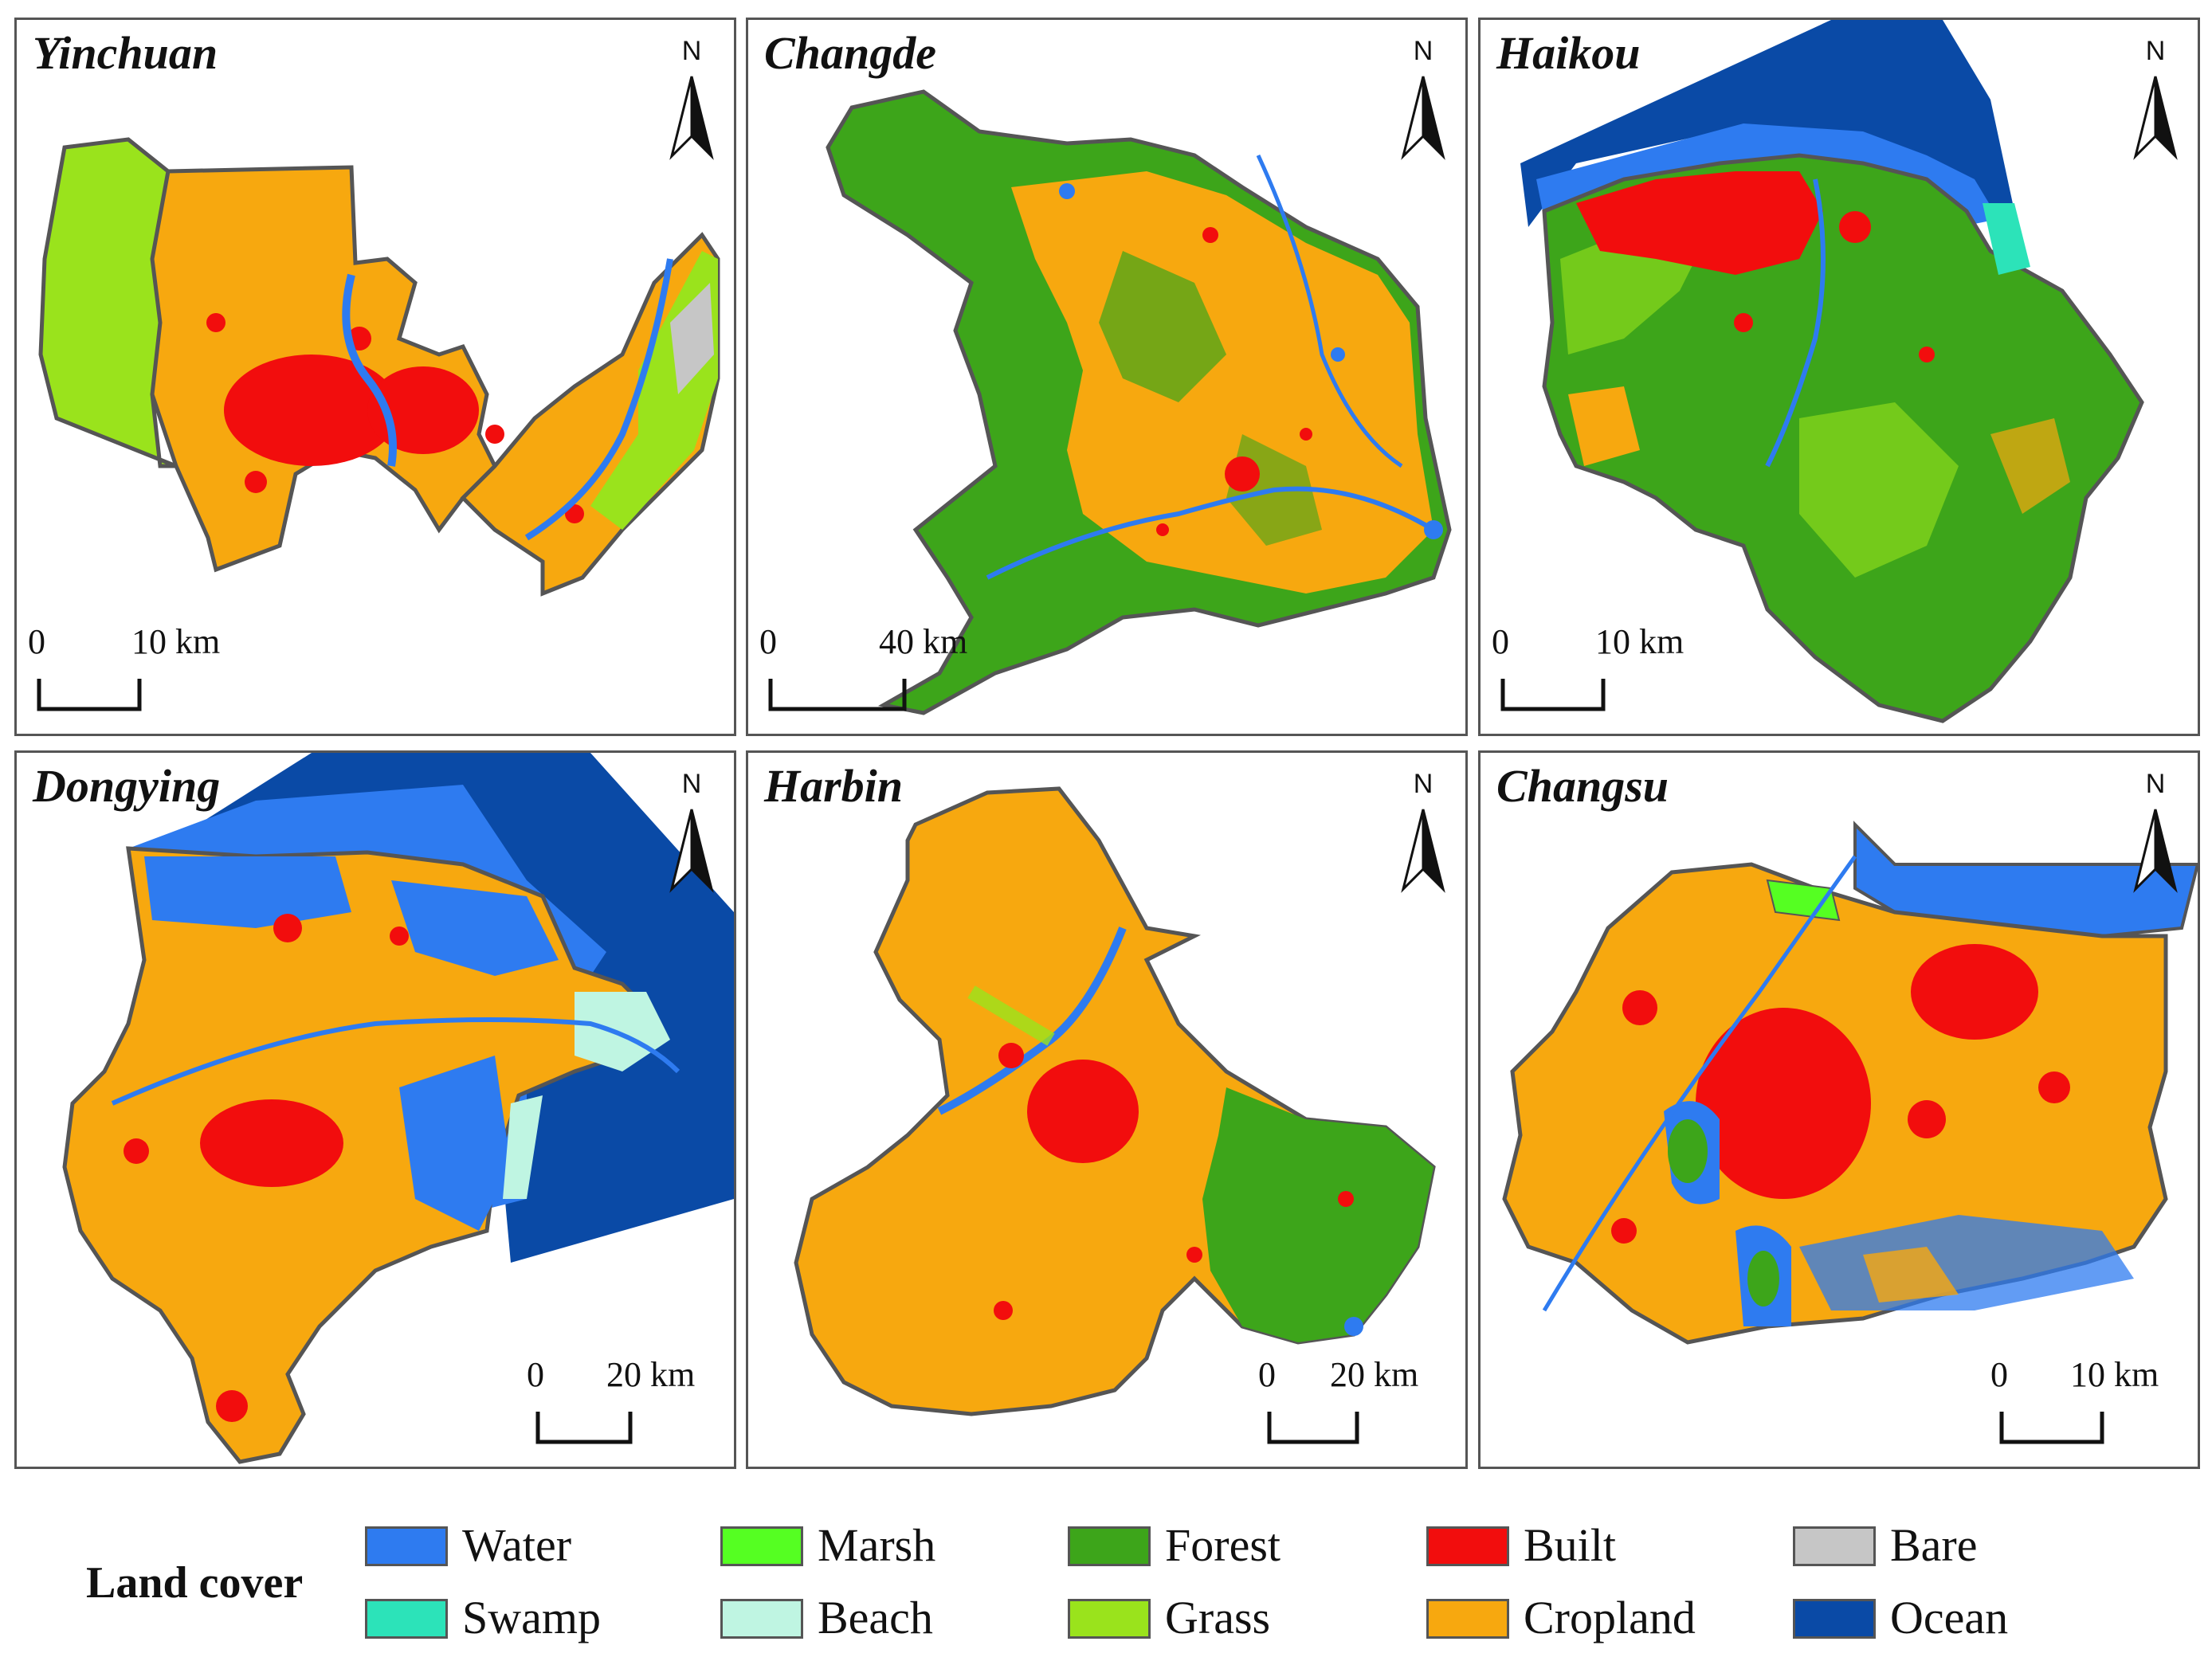  Describe the element at coordinates (1568, 53) in the screenshot. I see `panel-title: Haikou` at that location.